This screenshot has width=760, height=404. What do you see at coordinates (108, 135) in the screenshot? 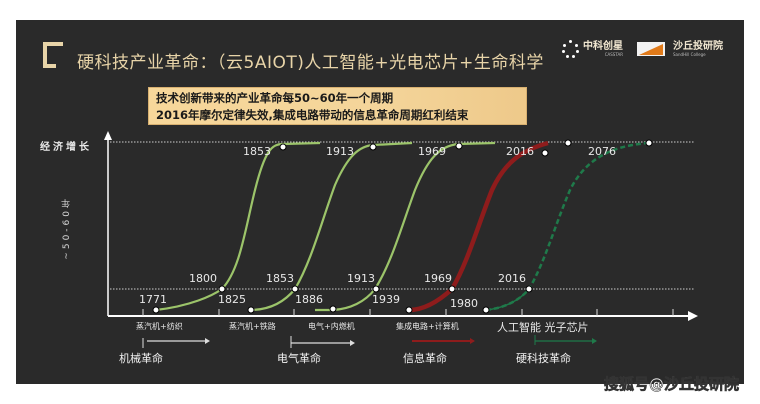
I see `y-axis-arrow-icon` at bounding box center [108, 135].